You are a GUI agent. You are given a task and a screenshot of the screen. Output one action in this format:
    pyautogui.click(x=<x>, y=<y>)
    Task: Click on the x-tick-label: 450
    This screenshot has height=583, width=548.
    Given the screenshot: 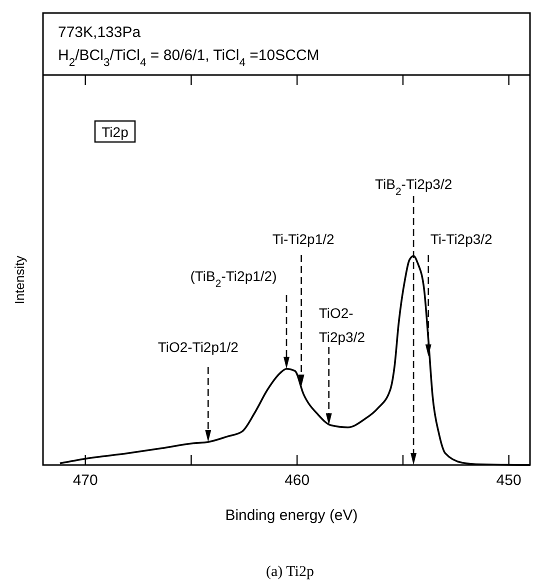 What is the action you would take?
    pyautogui.click(x=509, y=480)
    